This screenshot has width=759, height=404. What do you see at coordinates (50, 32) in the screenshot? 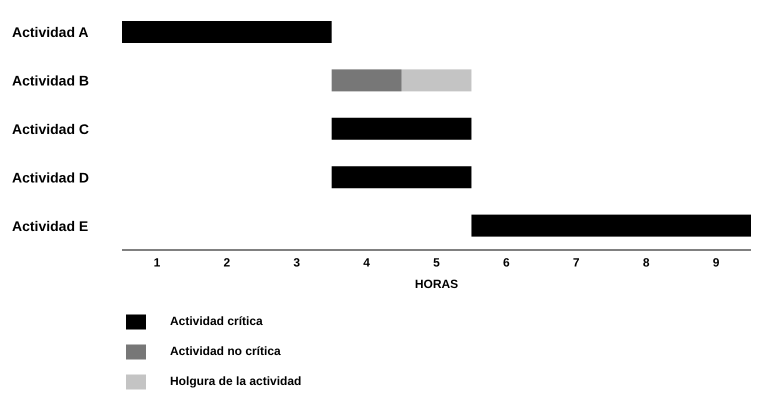
I see `y-tick-label: Actividad A` at bounding box center [50, 32].